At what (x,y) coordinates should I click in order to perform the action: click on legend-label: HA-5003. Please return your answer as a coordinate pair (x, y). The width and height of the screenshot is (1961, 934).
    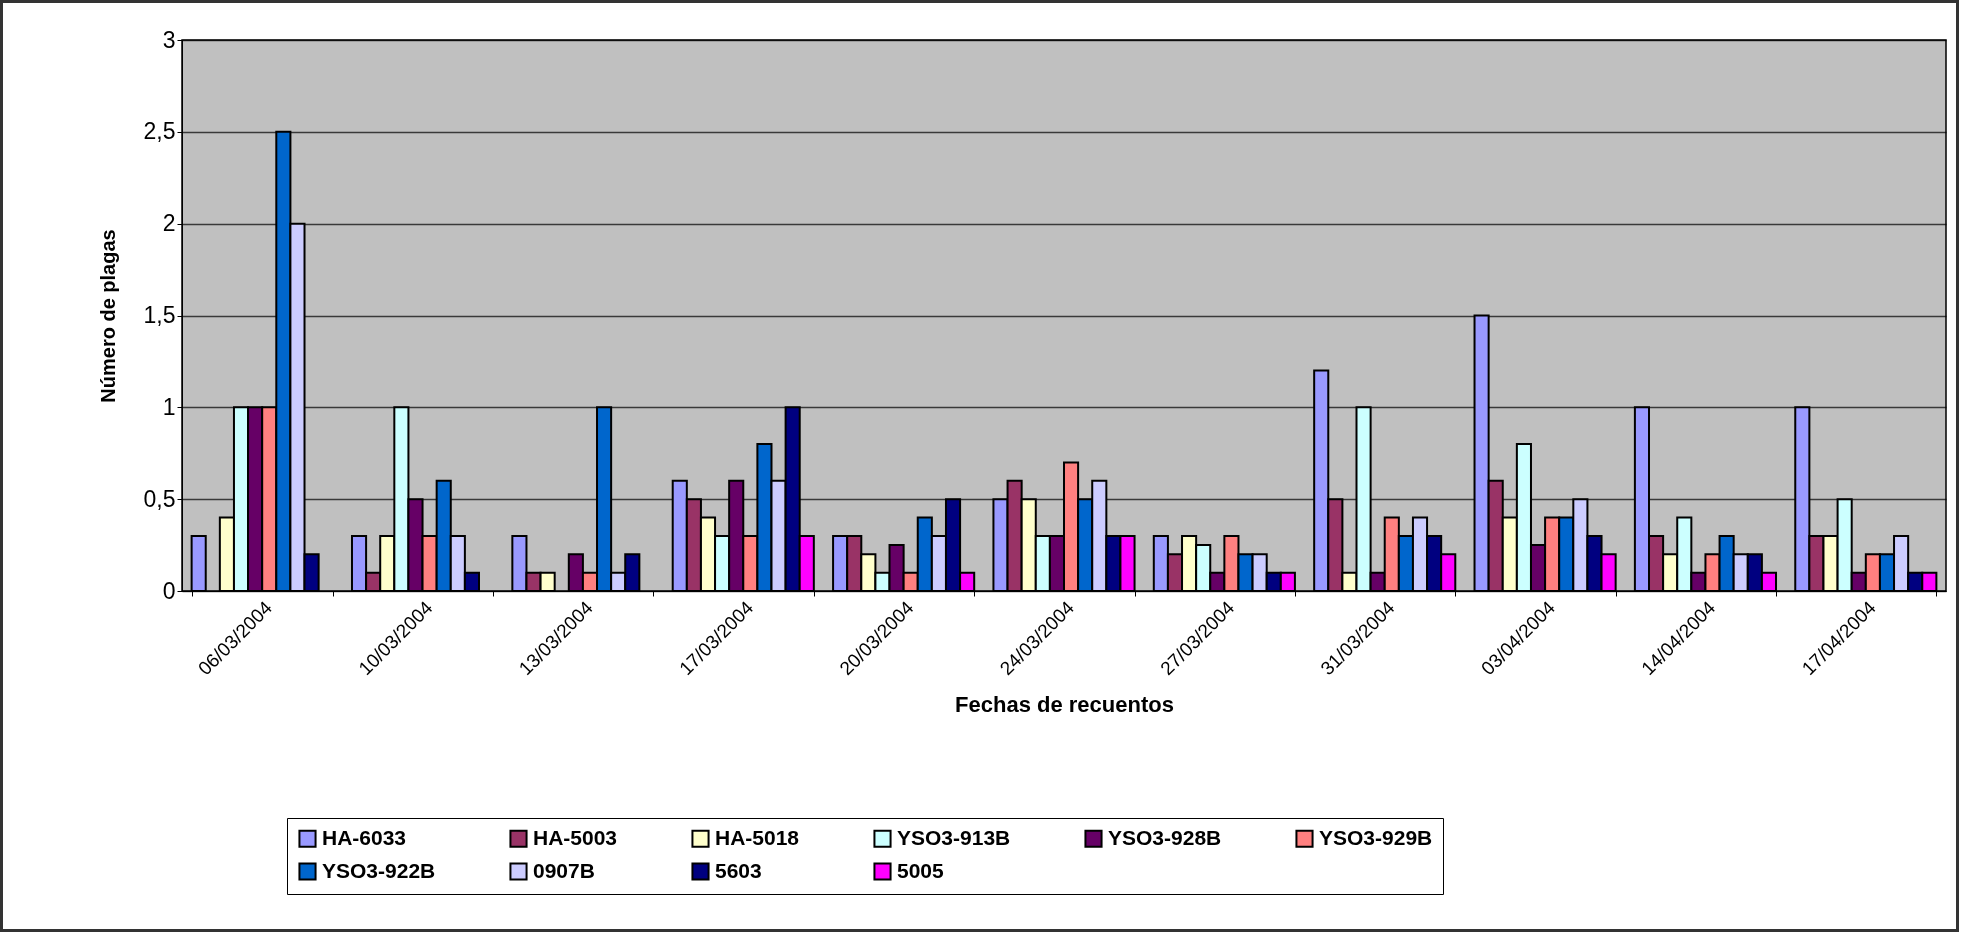
    Looking at the image, I should click on (575, 837).